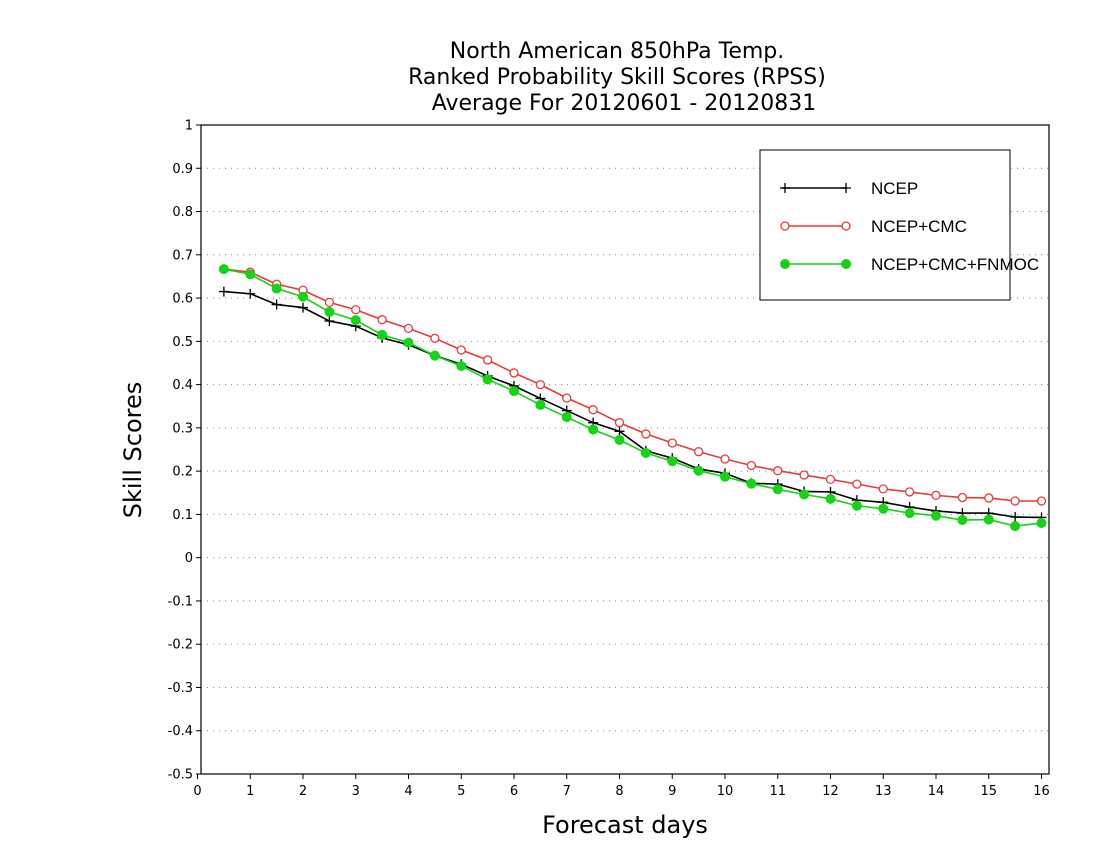  What do you see at coordinates (356, 791) in the screenshot?
I see `x-tick-label: 3` at bounding box center [356, 791].